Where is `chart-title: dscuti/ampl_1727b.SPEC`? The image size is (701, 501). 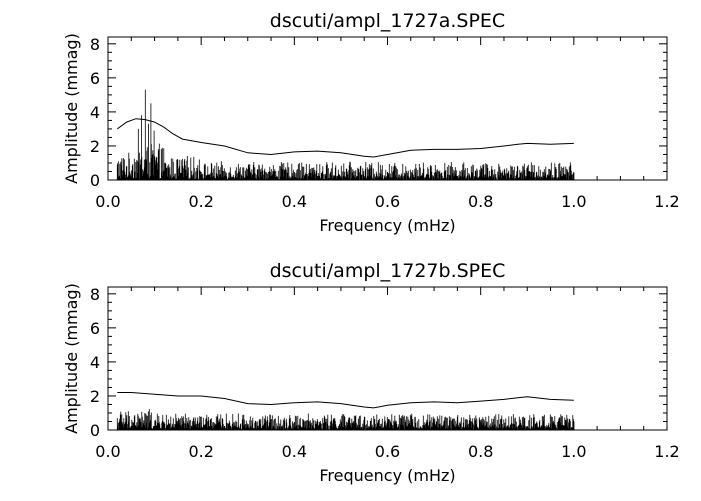
chart-title: dscuti/ampl_1727b.SPEC is located at coordinates (388, 271).